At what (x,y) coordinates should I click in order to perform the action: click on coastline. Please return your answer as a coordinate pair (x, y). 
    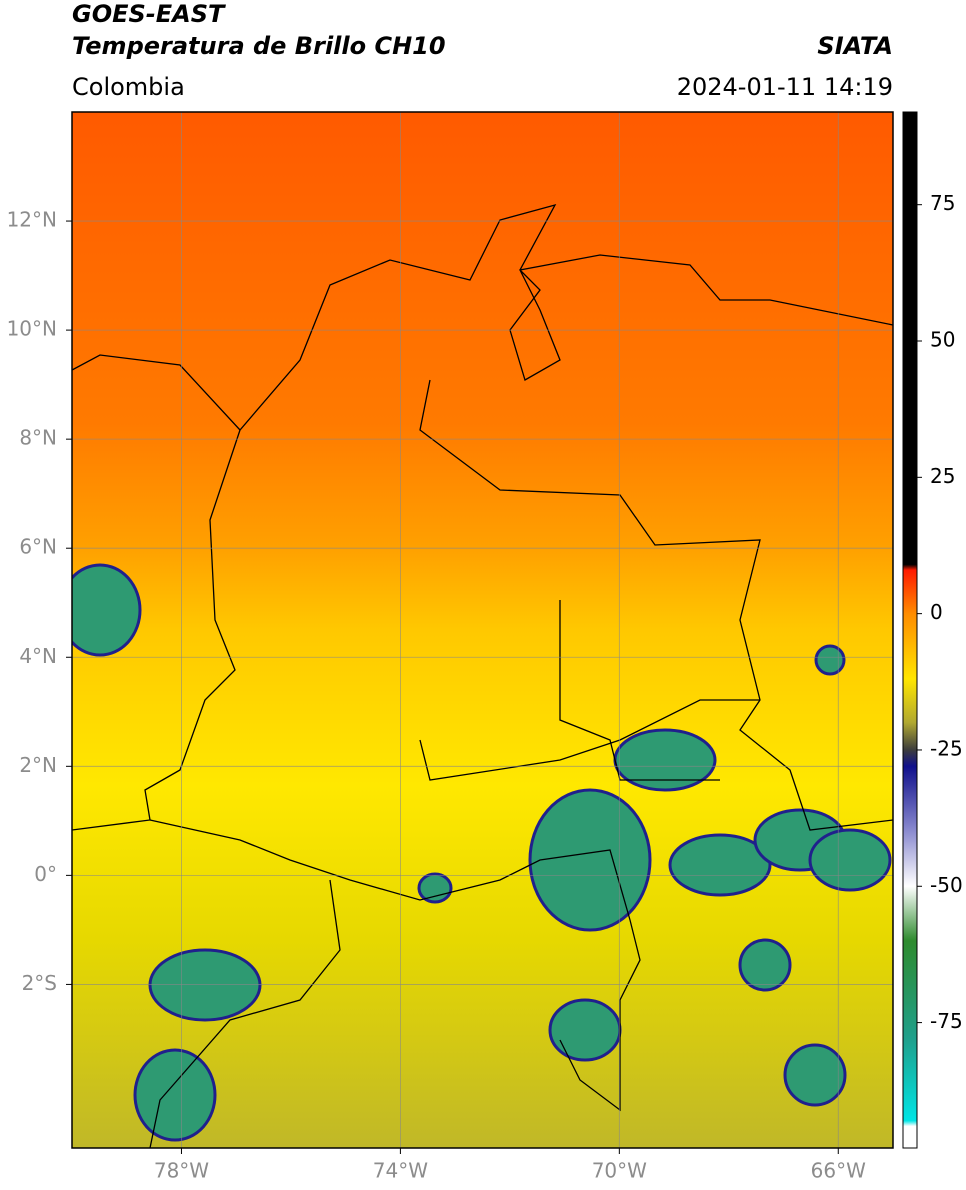
    Looking at the image, I should click on (156, 630).